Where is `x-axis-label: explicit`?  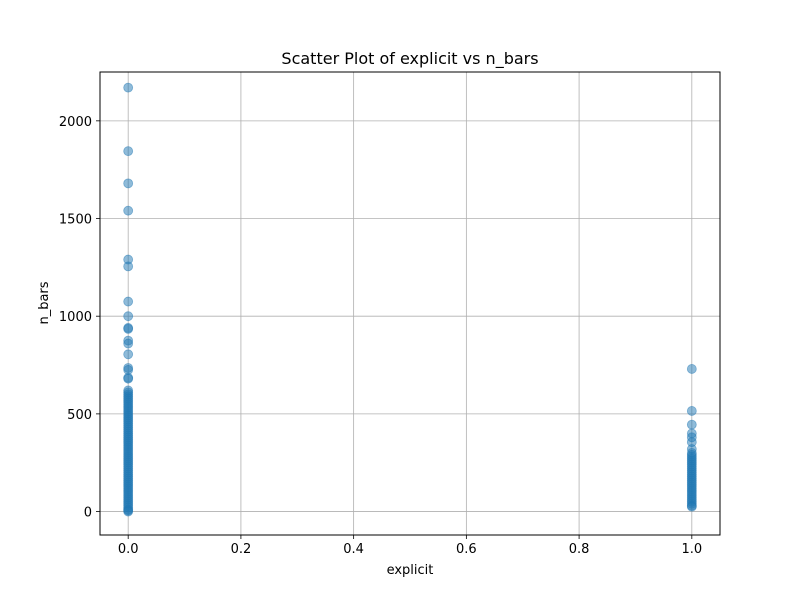
x-axis-label: explicit is located at coordinates (410, 570).